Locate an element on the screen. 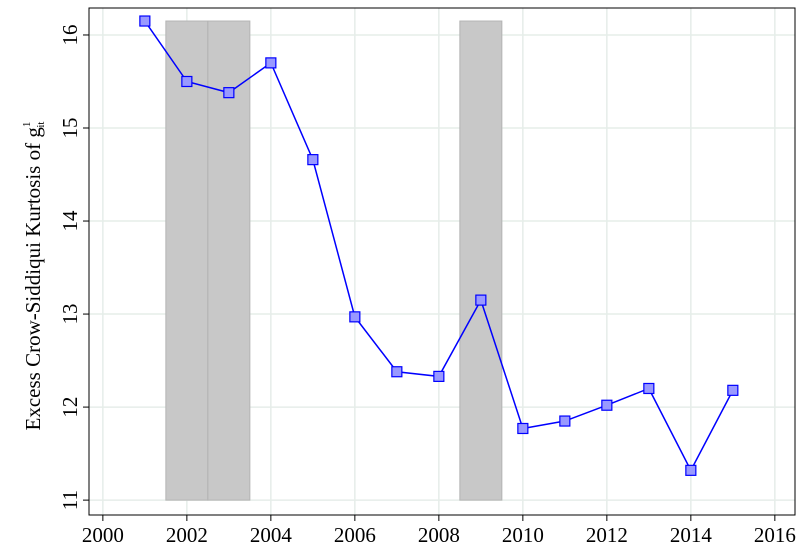 This screenshot has height=552, width=804. x-tick-label: 2016 is located at coordinates (775, 535).